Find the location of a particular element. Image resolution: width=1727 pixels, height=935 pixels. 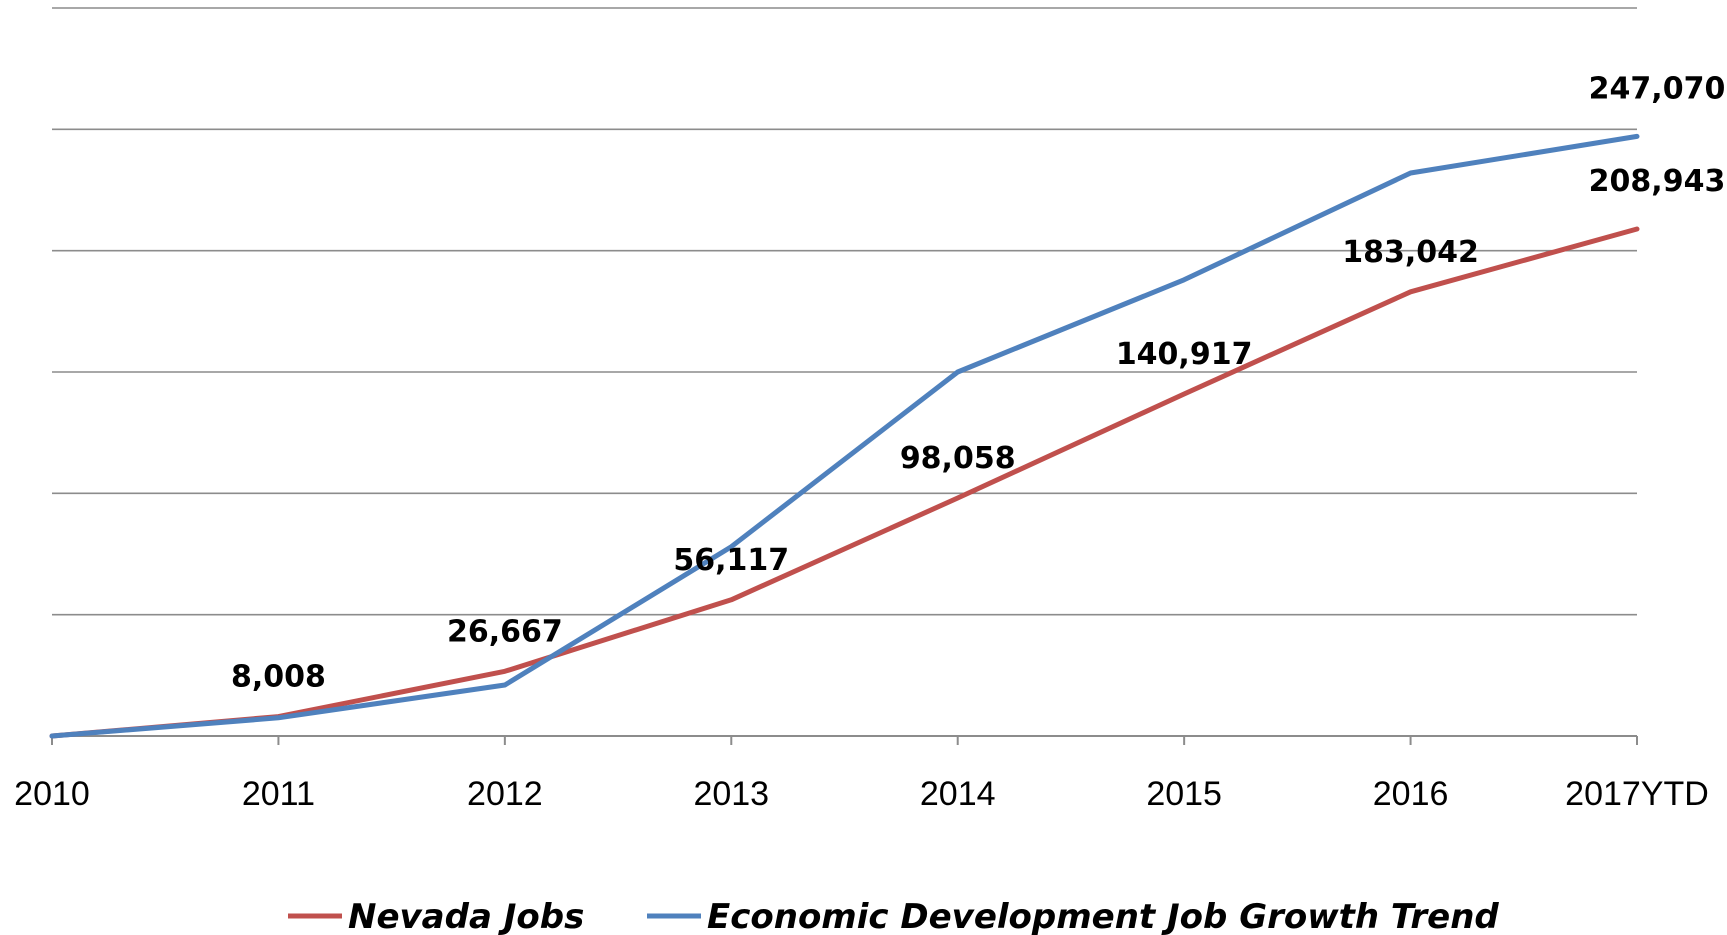

x-tick-label: 2014 is located at coordinates (958, 794).